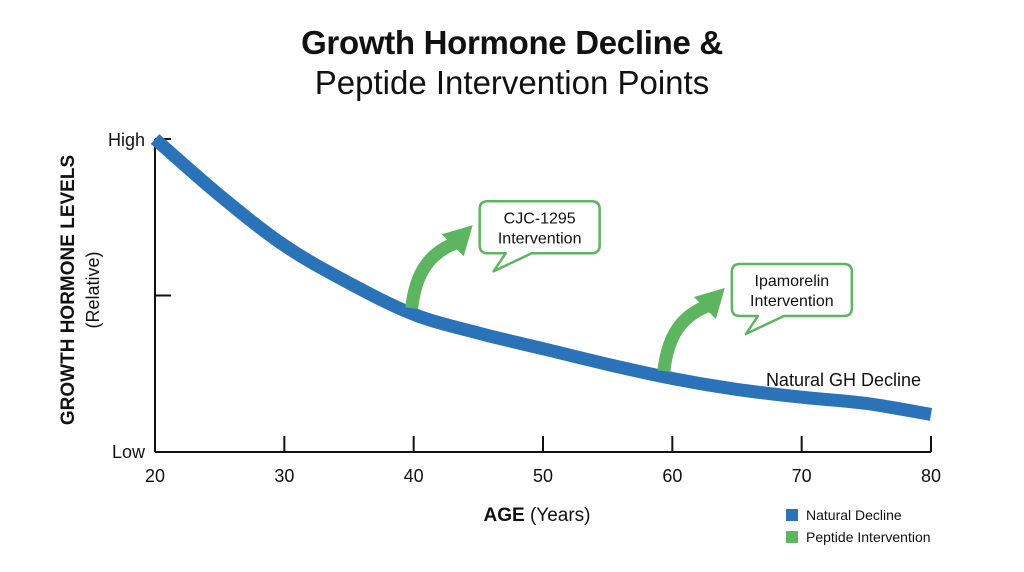 This screenshot has width=1024, height=572. Describe the element at coordinates (68, 290) in the screenshot. I see `y-axis-title-main: GROWTH HORMONE LEVELS` at that location.